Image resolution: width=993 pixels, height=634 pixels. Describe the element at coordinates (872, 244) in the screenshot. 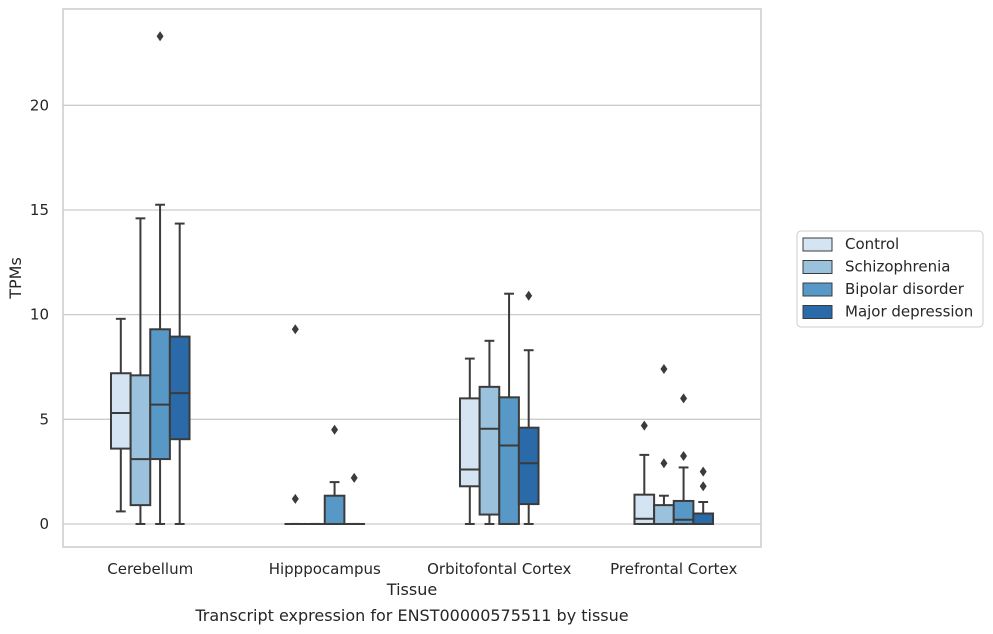

I see `legend-item-label: Control` at that location.